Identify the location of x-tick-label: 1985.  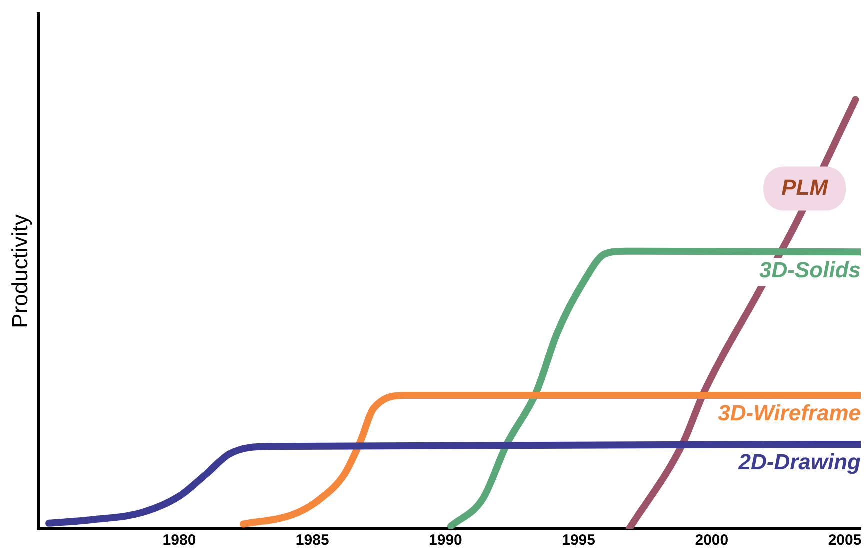
(313, 541).